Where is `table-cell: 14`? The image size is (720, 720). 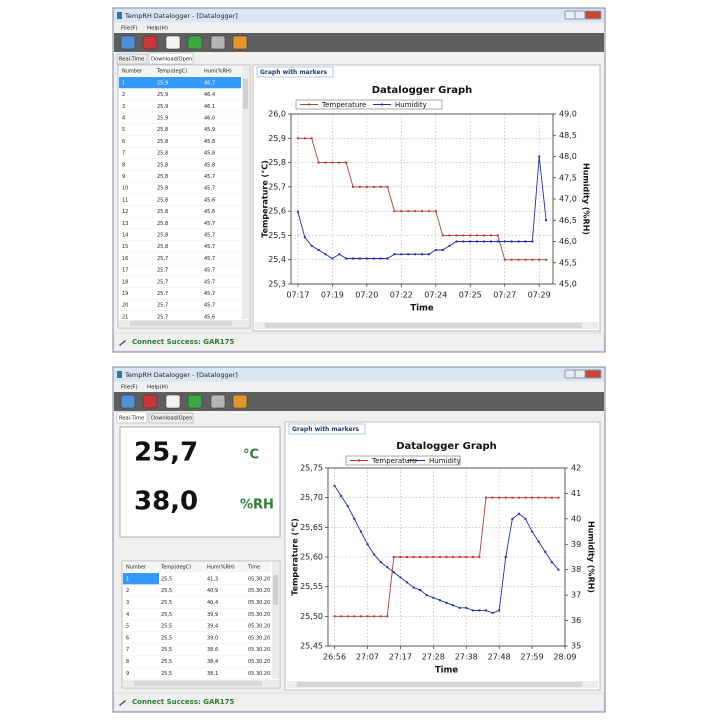 table-cell: 14 is located at coordinates (125, 235).